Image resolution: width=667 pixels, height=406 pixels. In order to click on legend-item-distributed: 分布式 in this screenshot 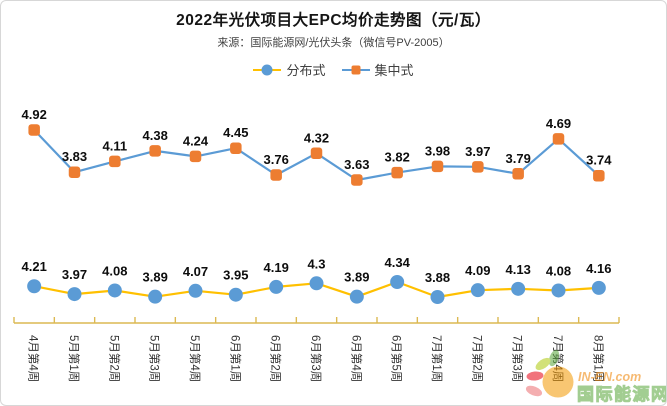, I will do `click(289, 69)`.